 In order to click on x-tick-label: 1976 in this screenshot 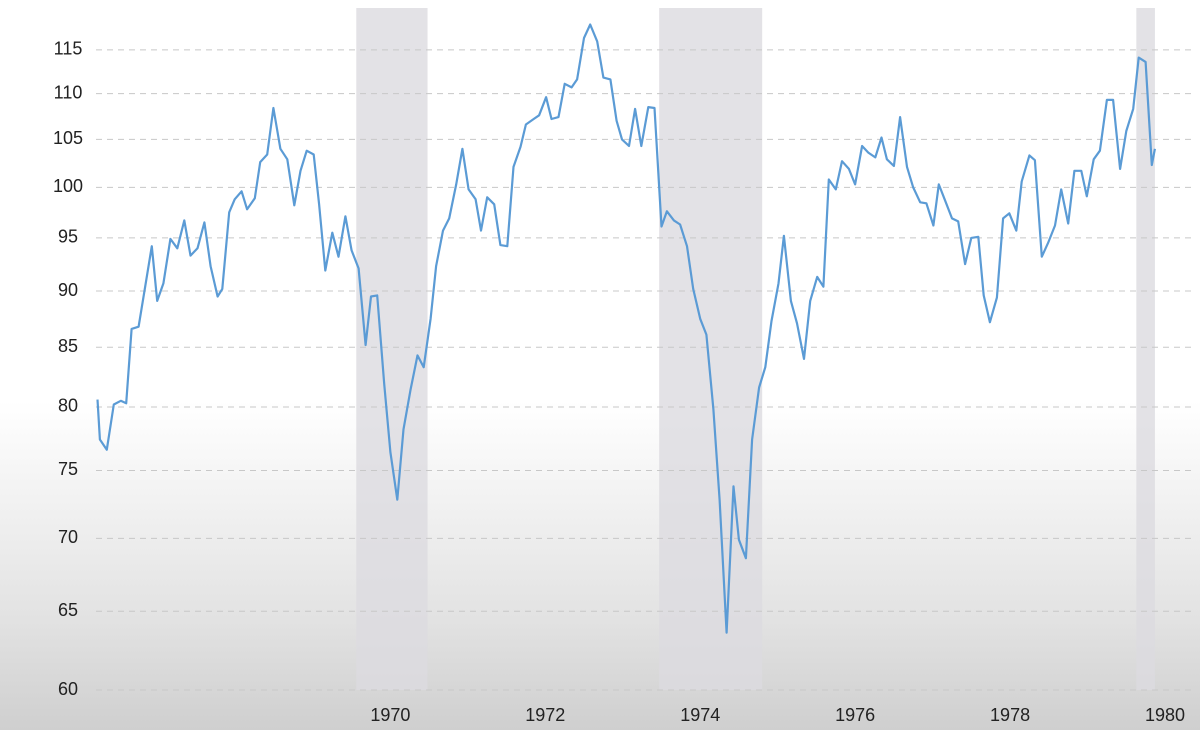, I will do `click(855, 715)`.